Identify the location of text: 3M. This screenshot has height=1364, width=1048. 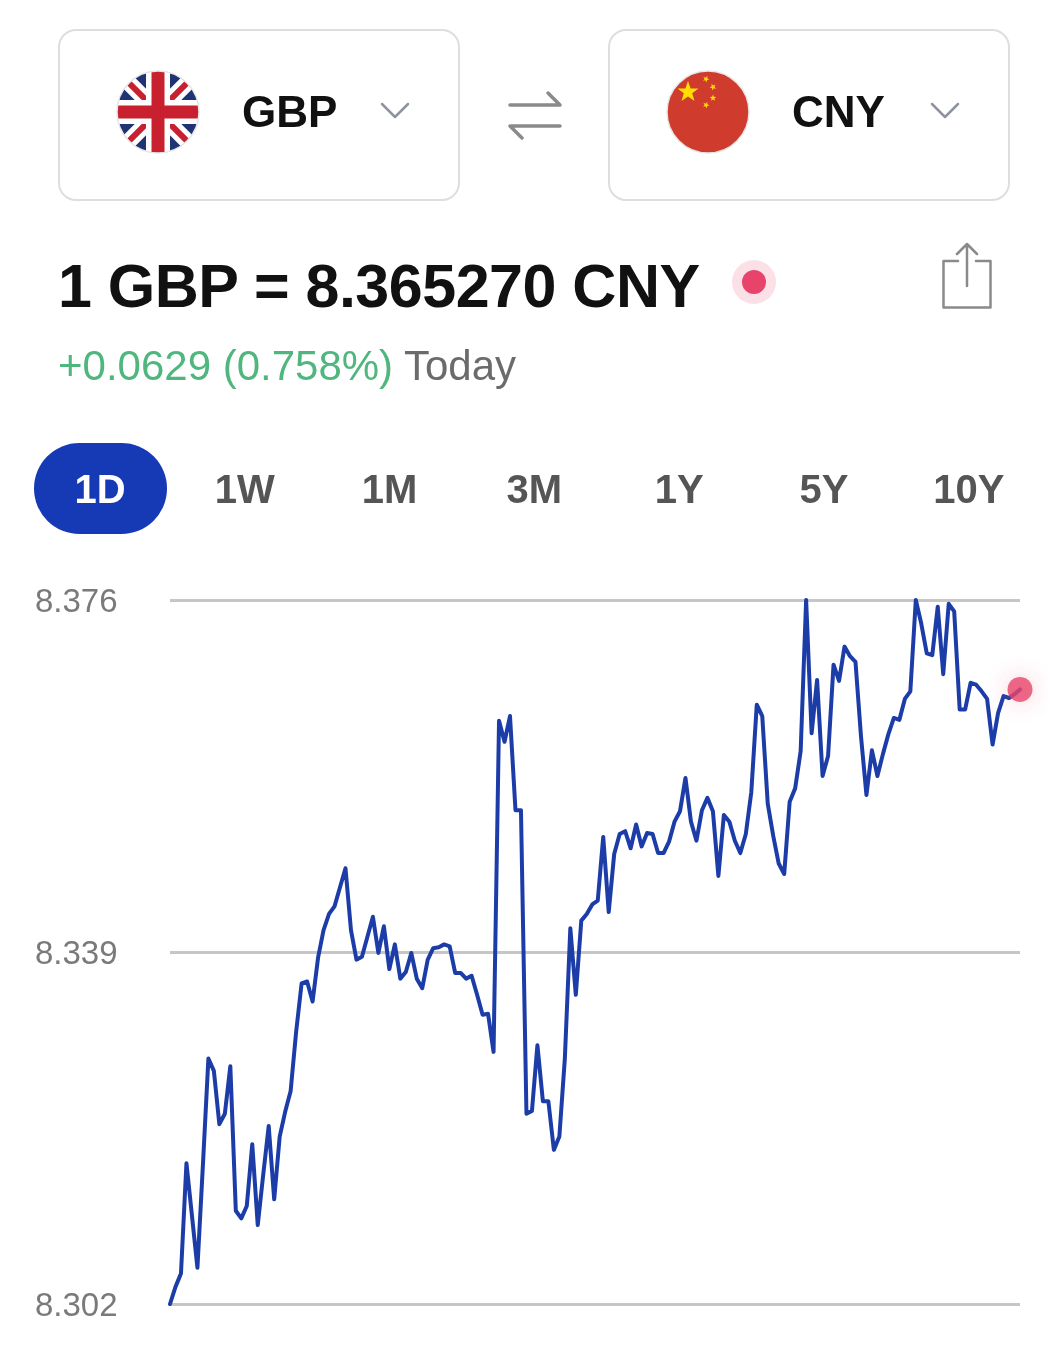
(534, 489).